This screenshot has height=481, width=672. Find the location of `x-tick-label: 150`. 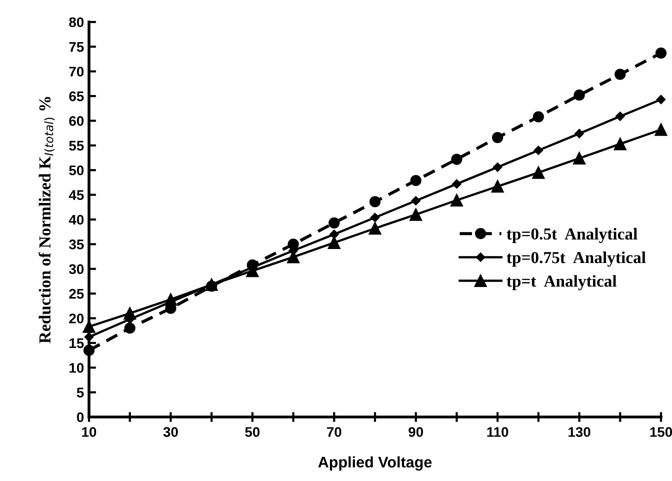

x-tick-label: 150 is located at coordinates (661, 432).